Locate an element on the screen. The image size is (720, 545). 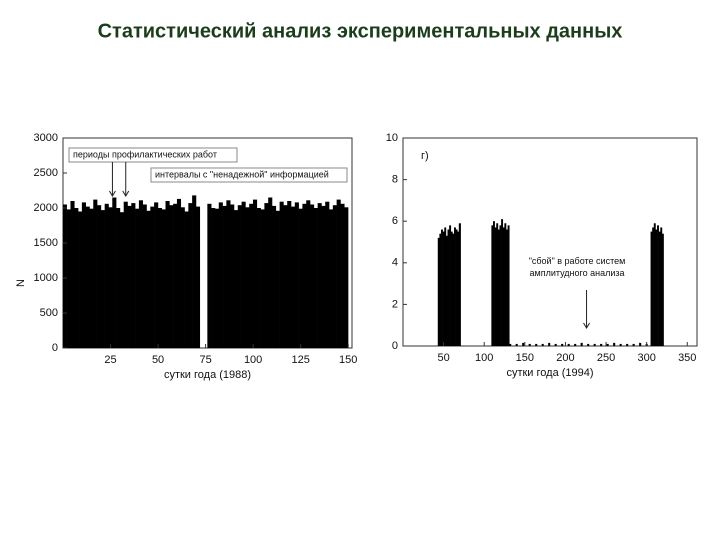
x-tick-label: 200 is located at coordinates (565, 358).